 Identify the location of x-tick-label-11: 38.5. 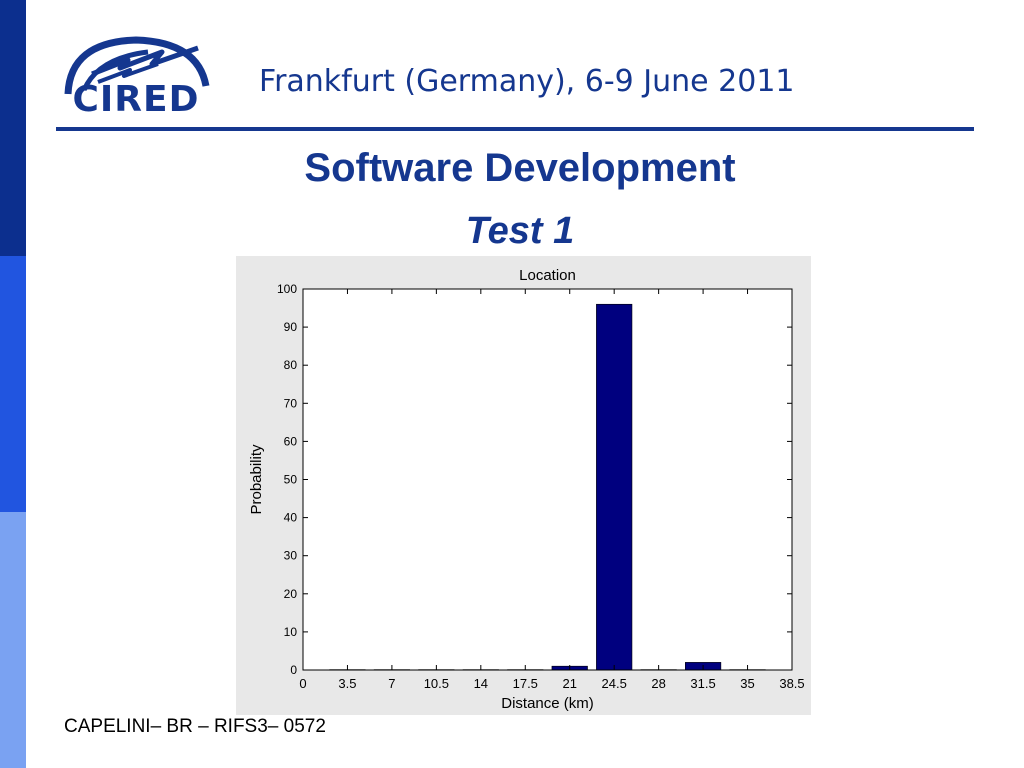
(791, 683).